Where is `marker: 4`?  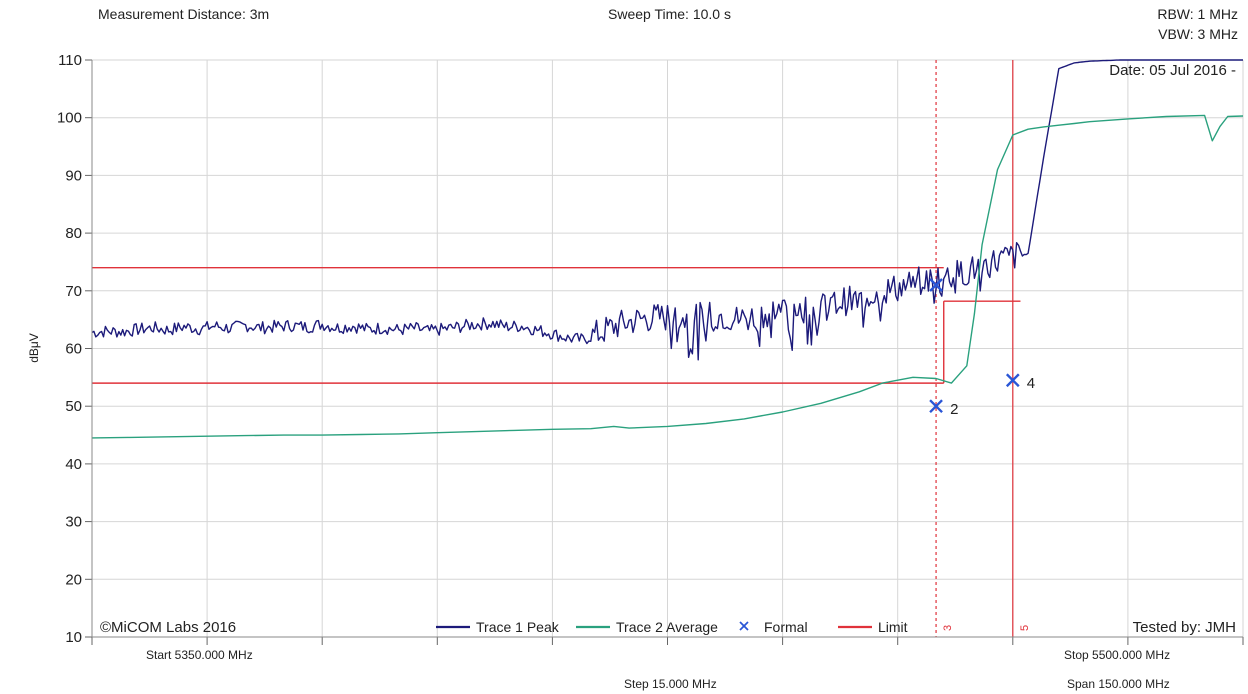 marker: 4 is located at coordinates (1020, 382).